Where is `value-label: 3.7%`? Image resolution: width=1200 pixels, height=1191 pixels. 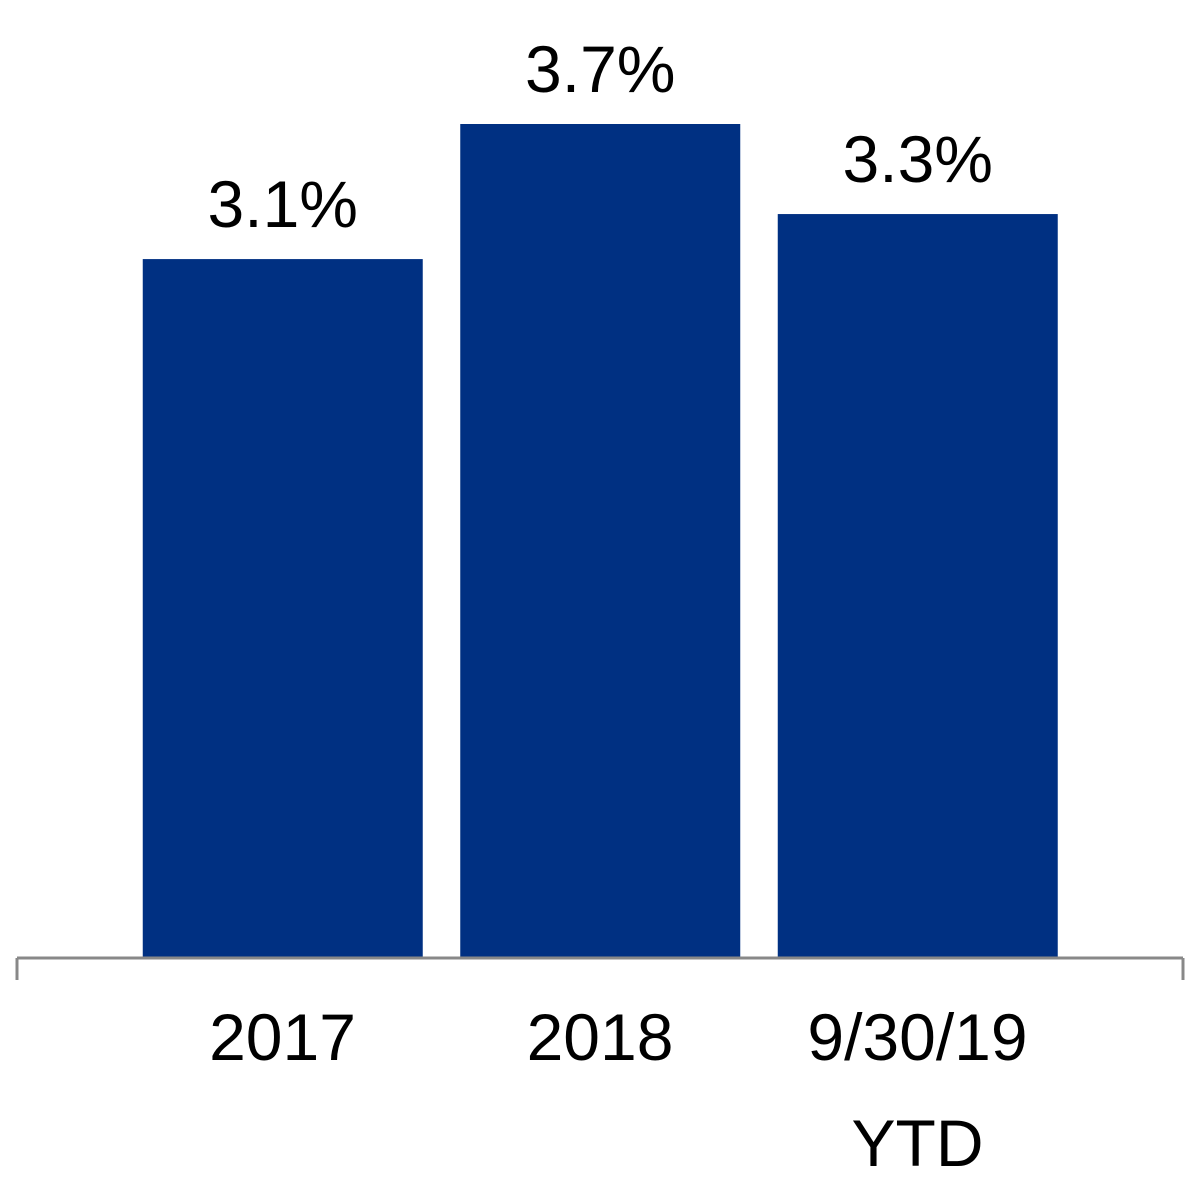
value-label: 3.7% is located at coordinates (600, 69).